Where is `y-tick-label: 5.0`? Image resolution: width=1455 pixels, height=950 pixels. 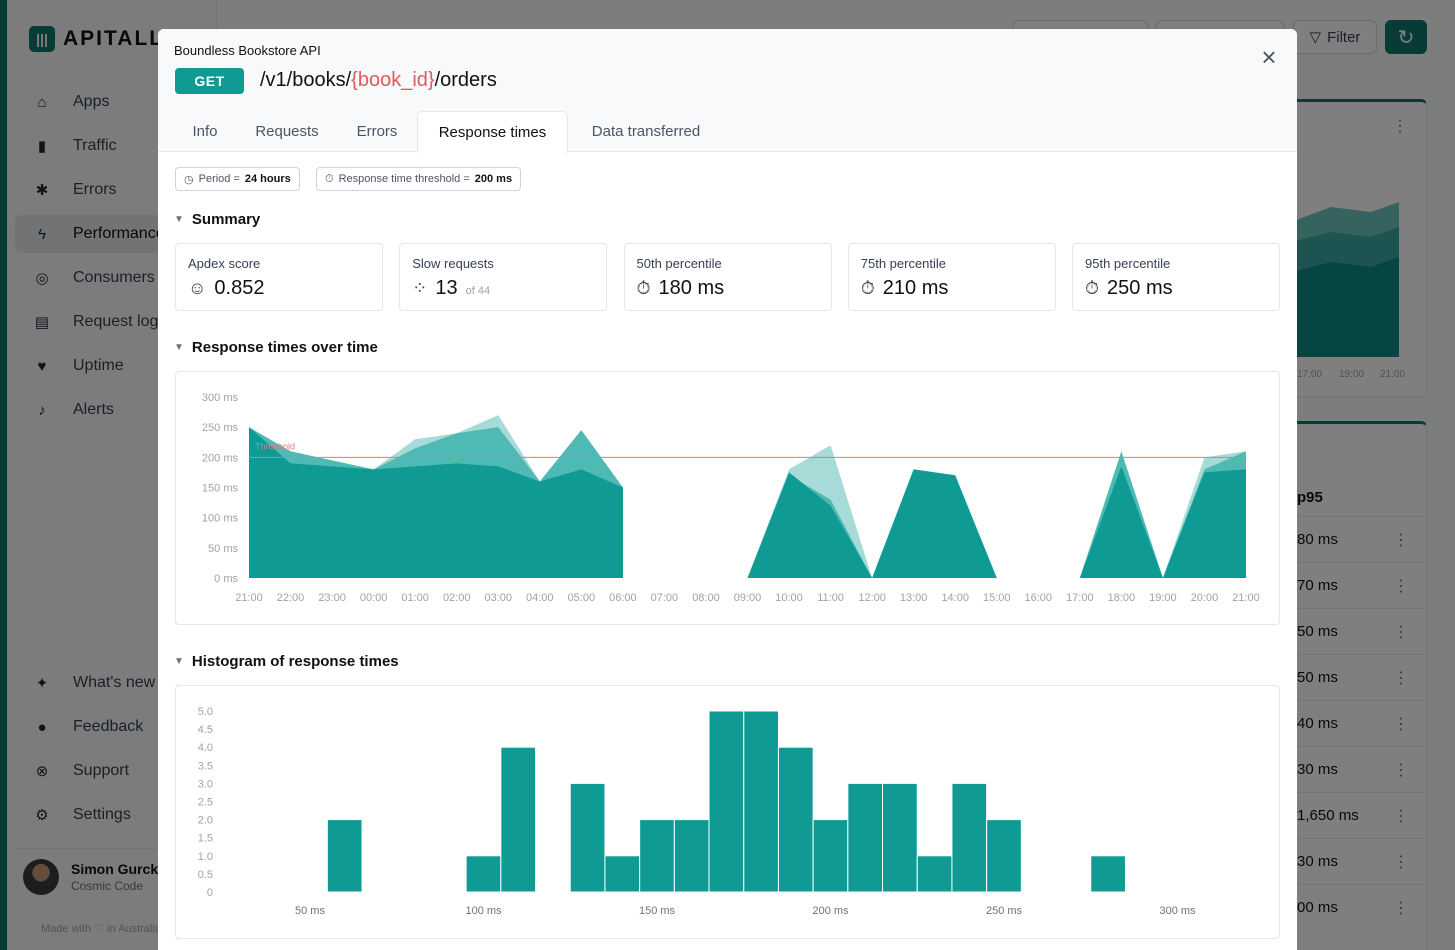
y-tick-label: 5.0 is located at coordinates (205, 712).